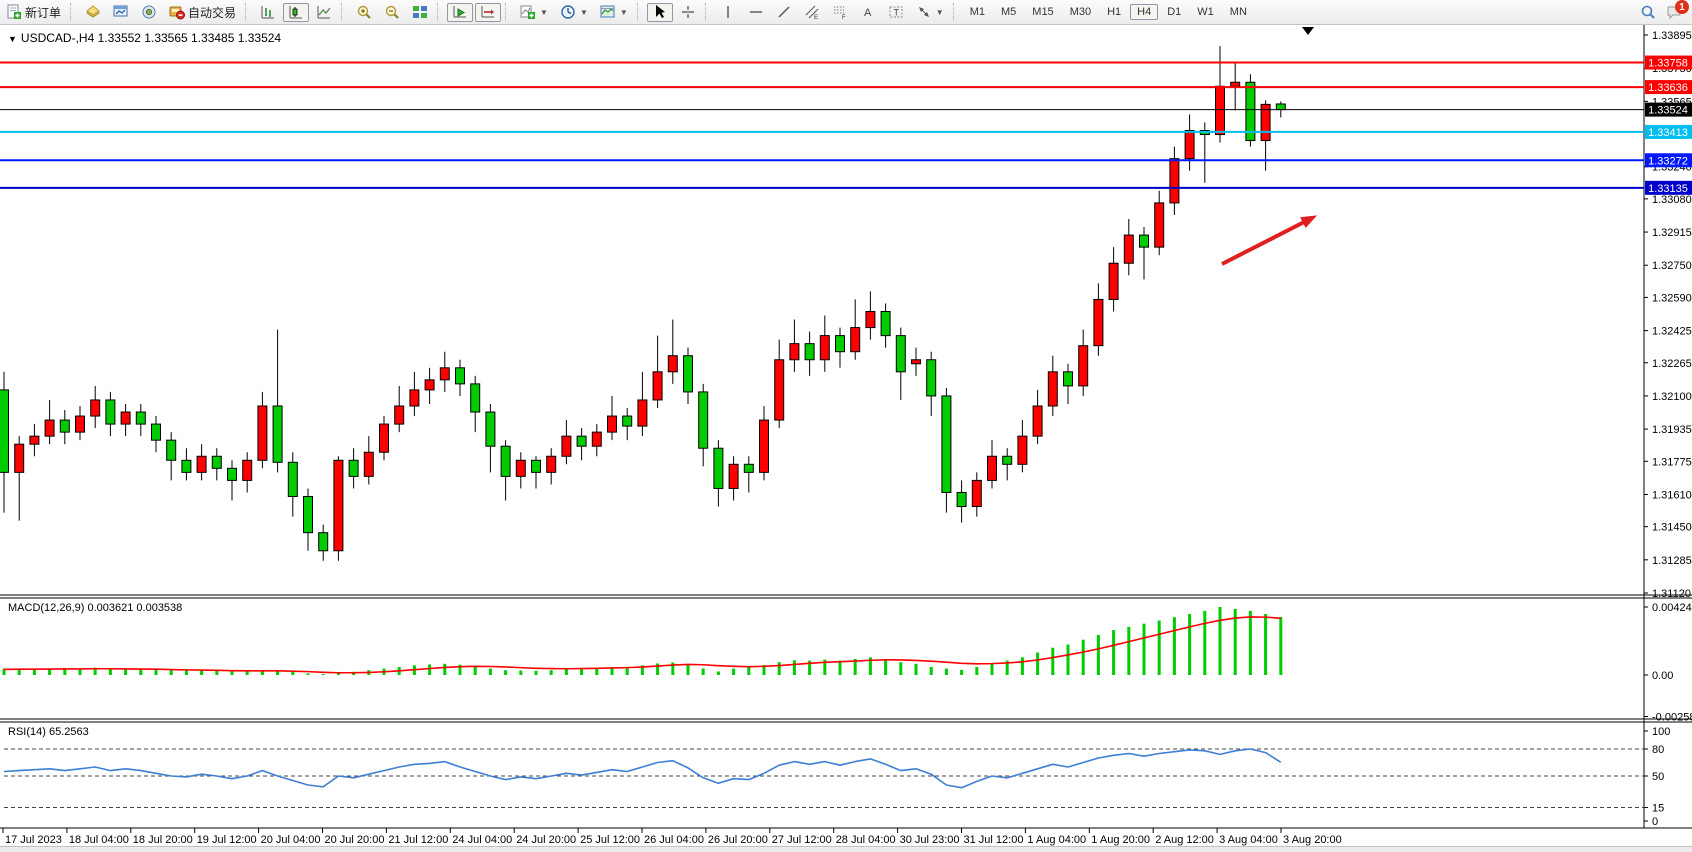  Describe the element at coordinates (1263, 242) in the screenshot. I see `trend-arrow-line` at that location.